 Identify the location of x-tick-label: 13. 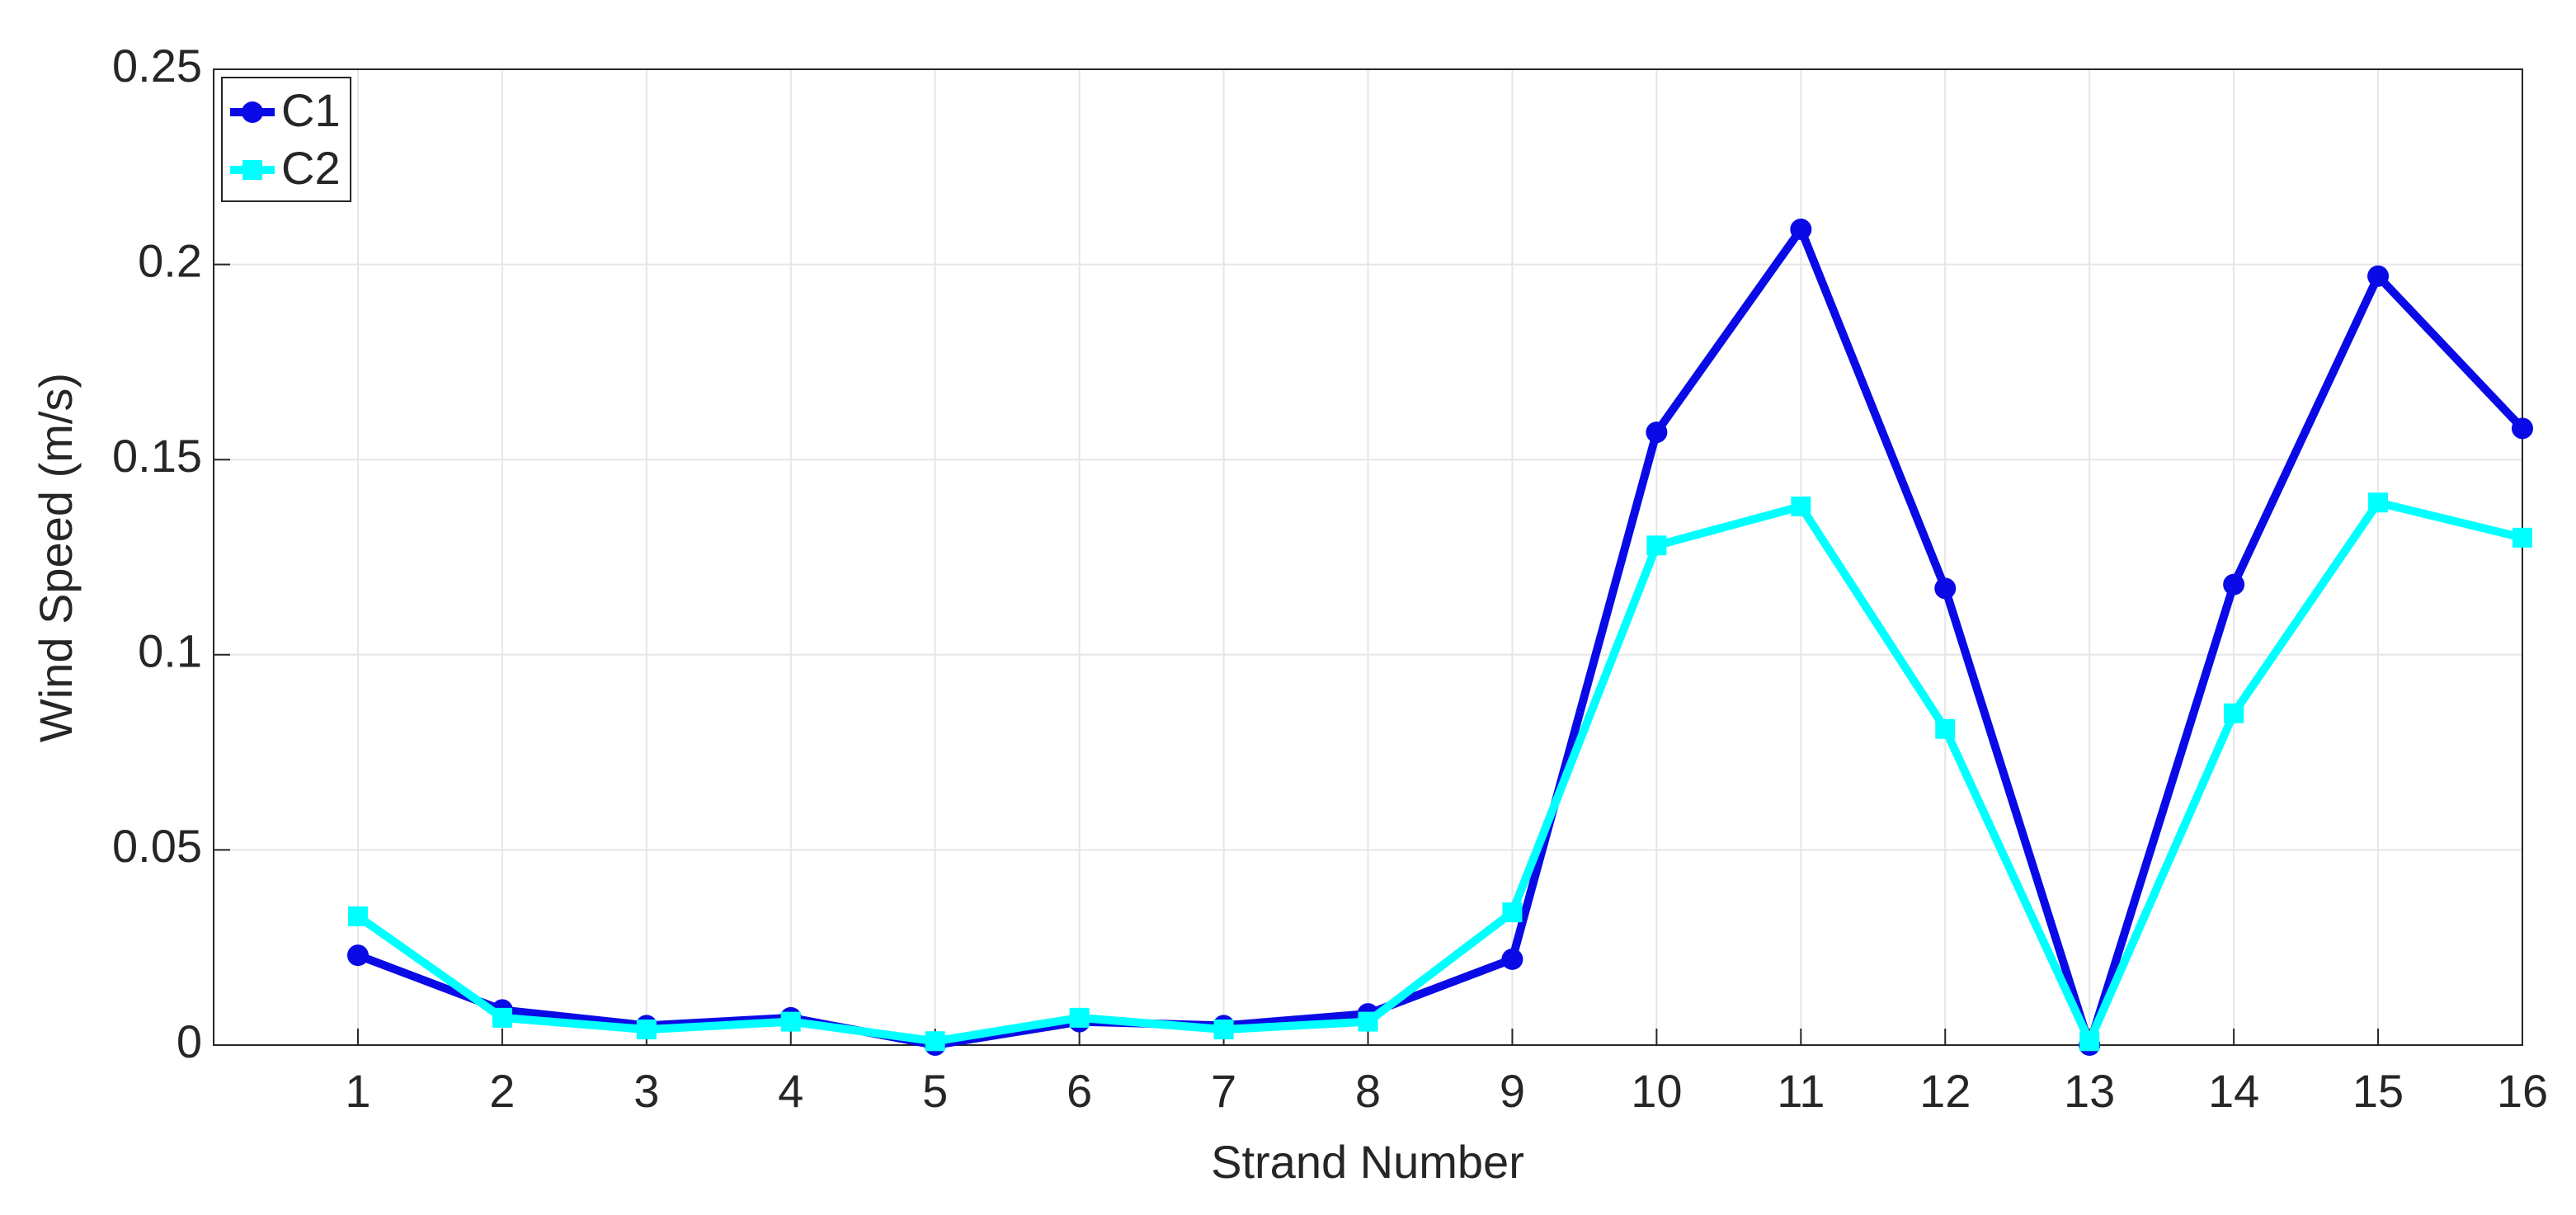
(2089, 1091).